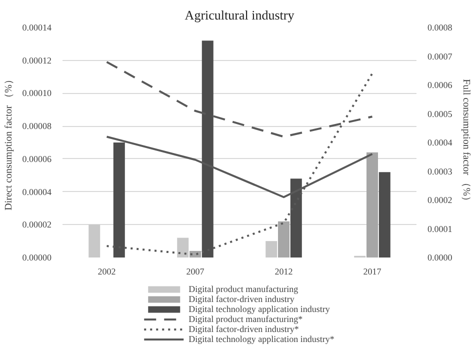 This screenshot has width=474, height=351. I want to click on y-tick-label: 0.00012, so click(37, 60).